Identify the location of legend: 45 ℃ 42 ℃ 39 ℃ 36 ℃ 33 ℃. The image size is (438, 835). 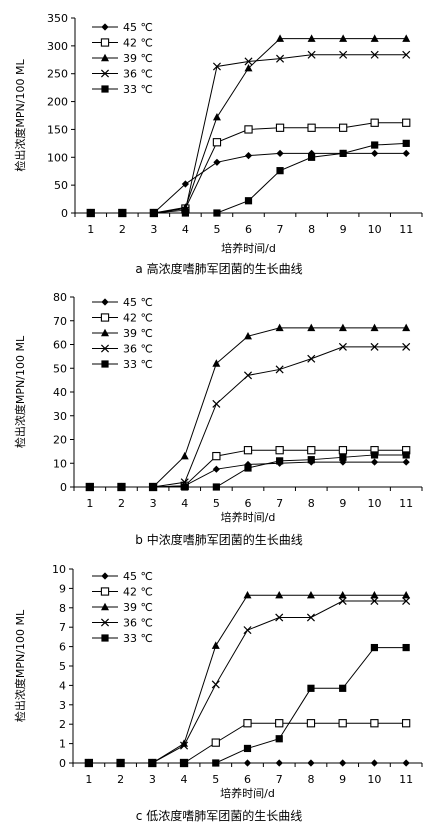
(122, 607).